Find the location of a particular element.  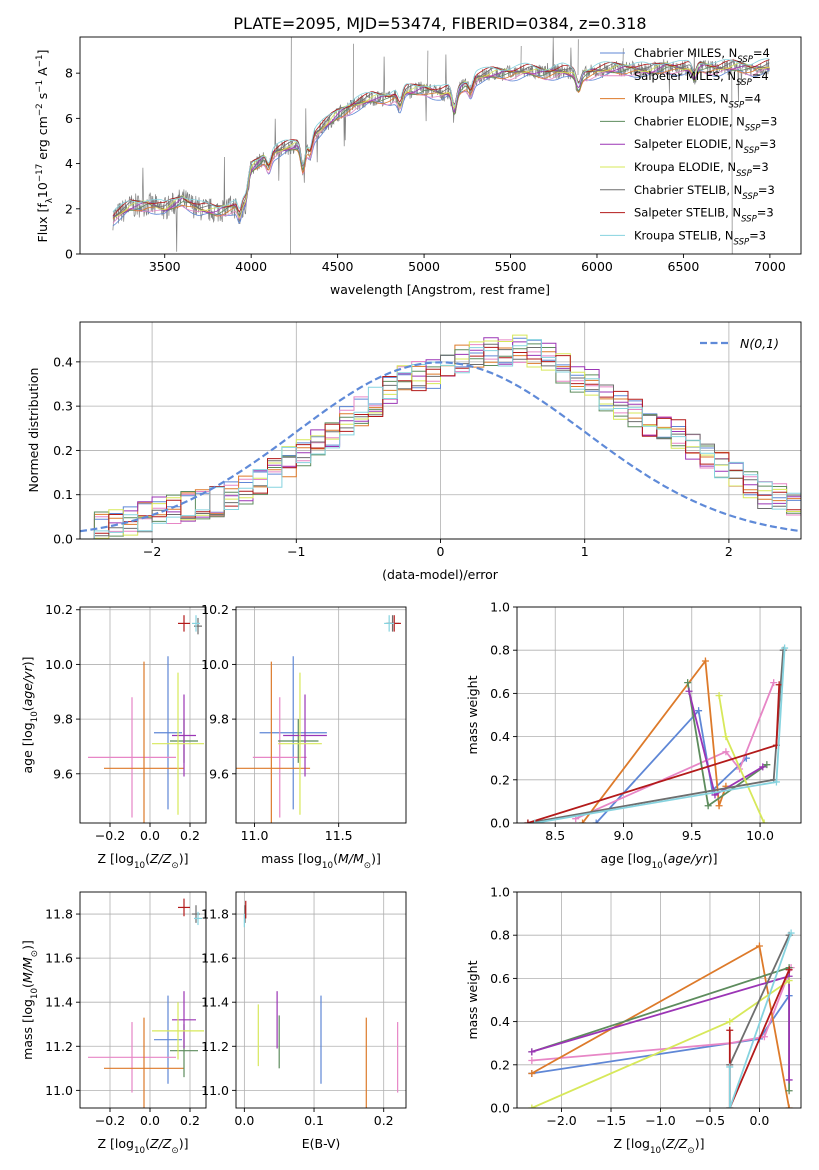

y-tick-label: 8 is located at coordinates (69, 73).